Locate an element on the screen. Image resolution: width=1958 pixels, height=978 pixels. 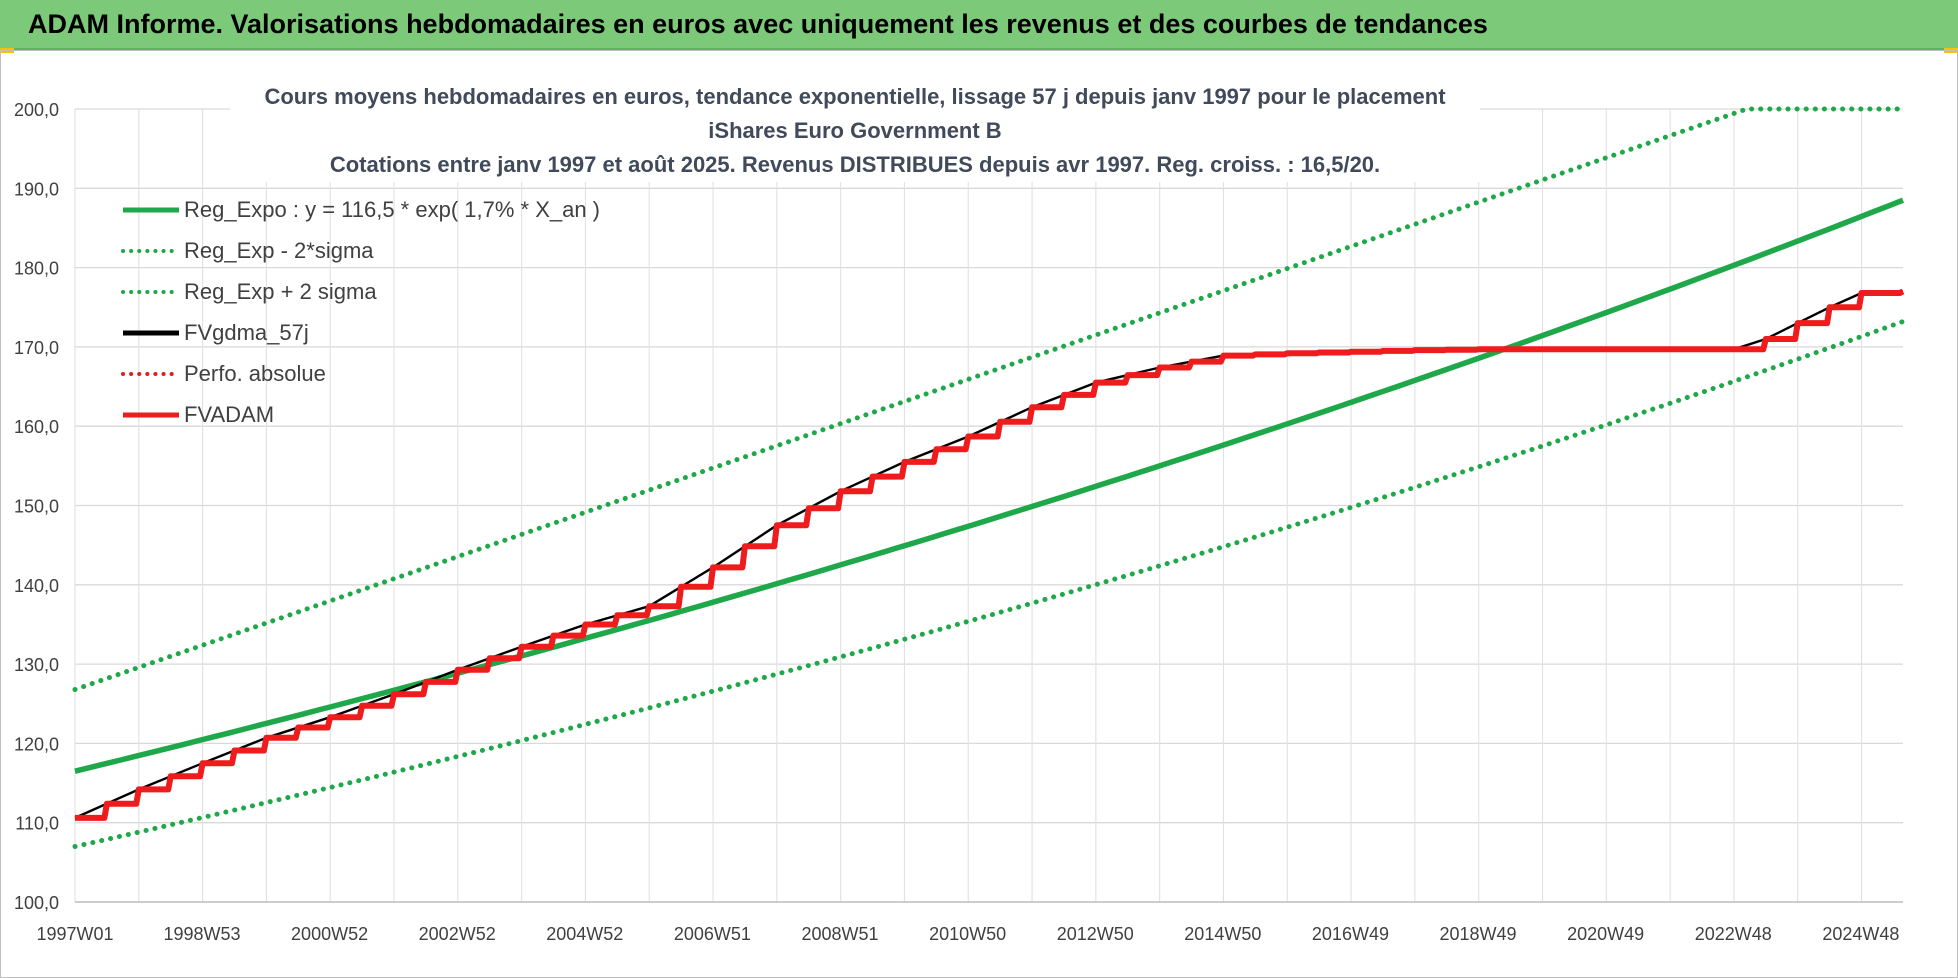
y-tick-label: 190,0 is located at coordinates (36, 189).